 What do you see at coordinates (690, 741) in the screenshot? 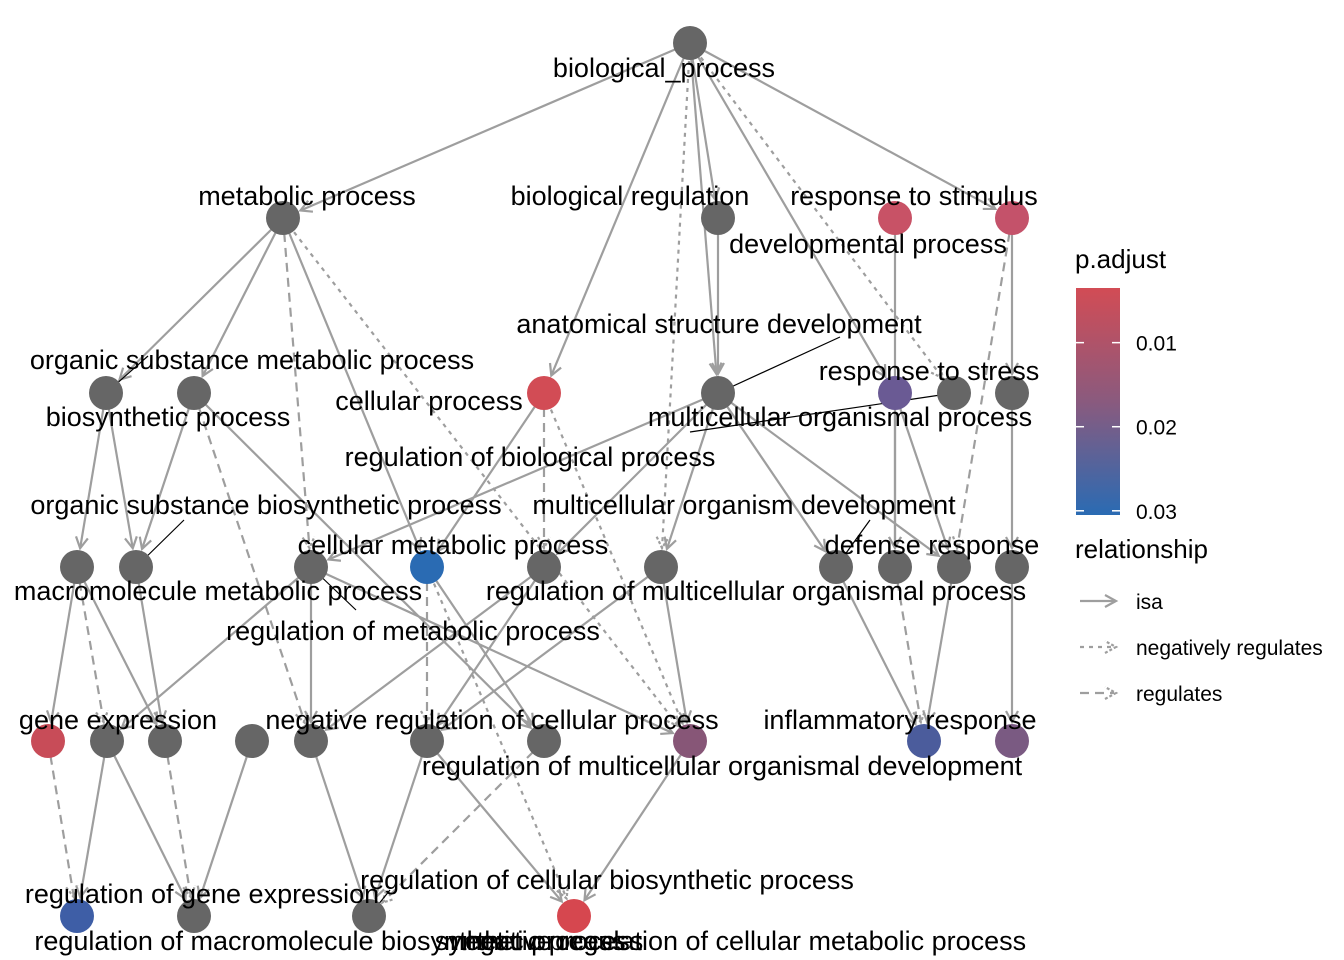
I see `go-node-rmod` at bounding box center [690, 741].